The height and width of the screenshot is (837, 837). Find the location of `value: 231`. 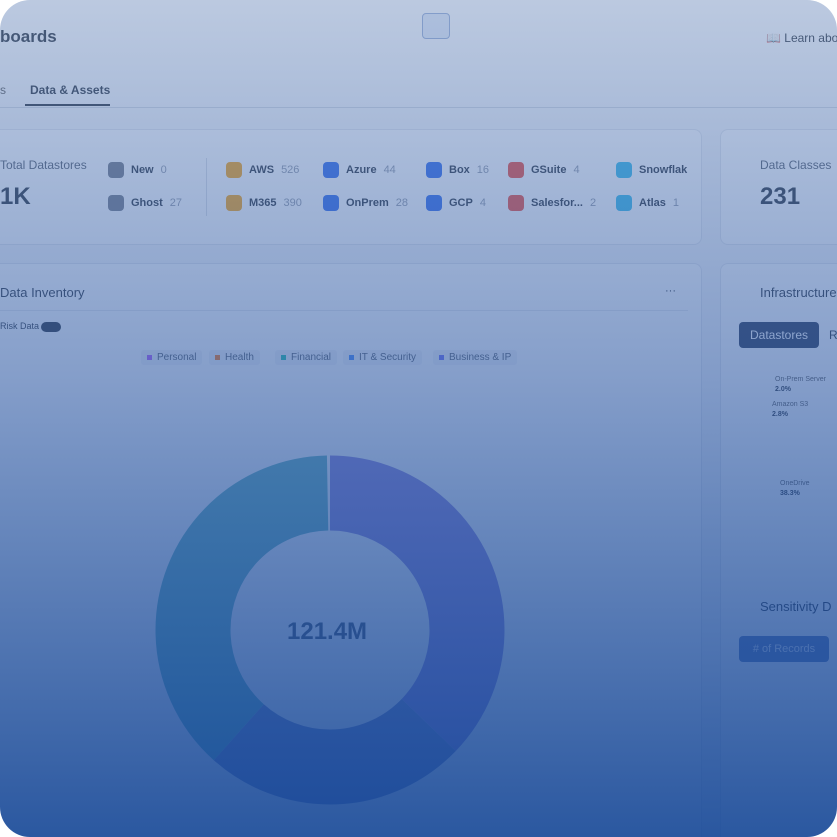

value: 231 is located at coordinates (780, 196).